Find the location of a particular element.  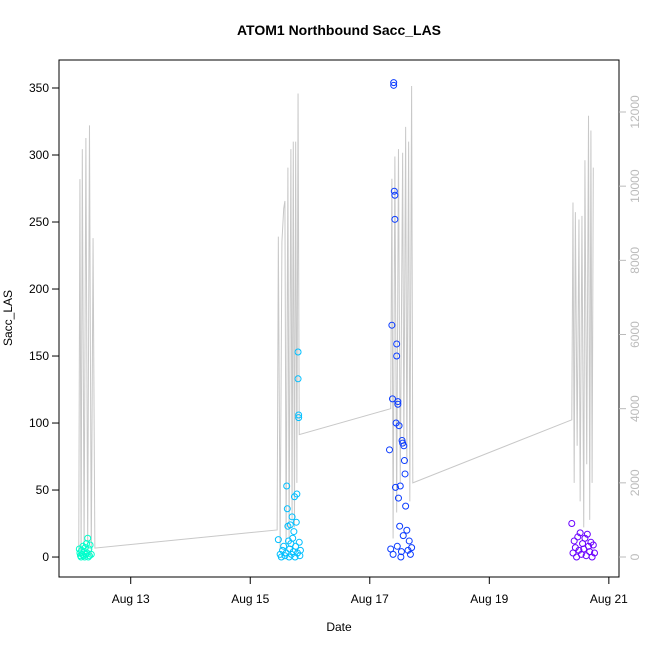

y-tick-label: 300 is located at coordinates (39, 155).